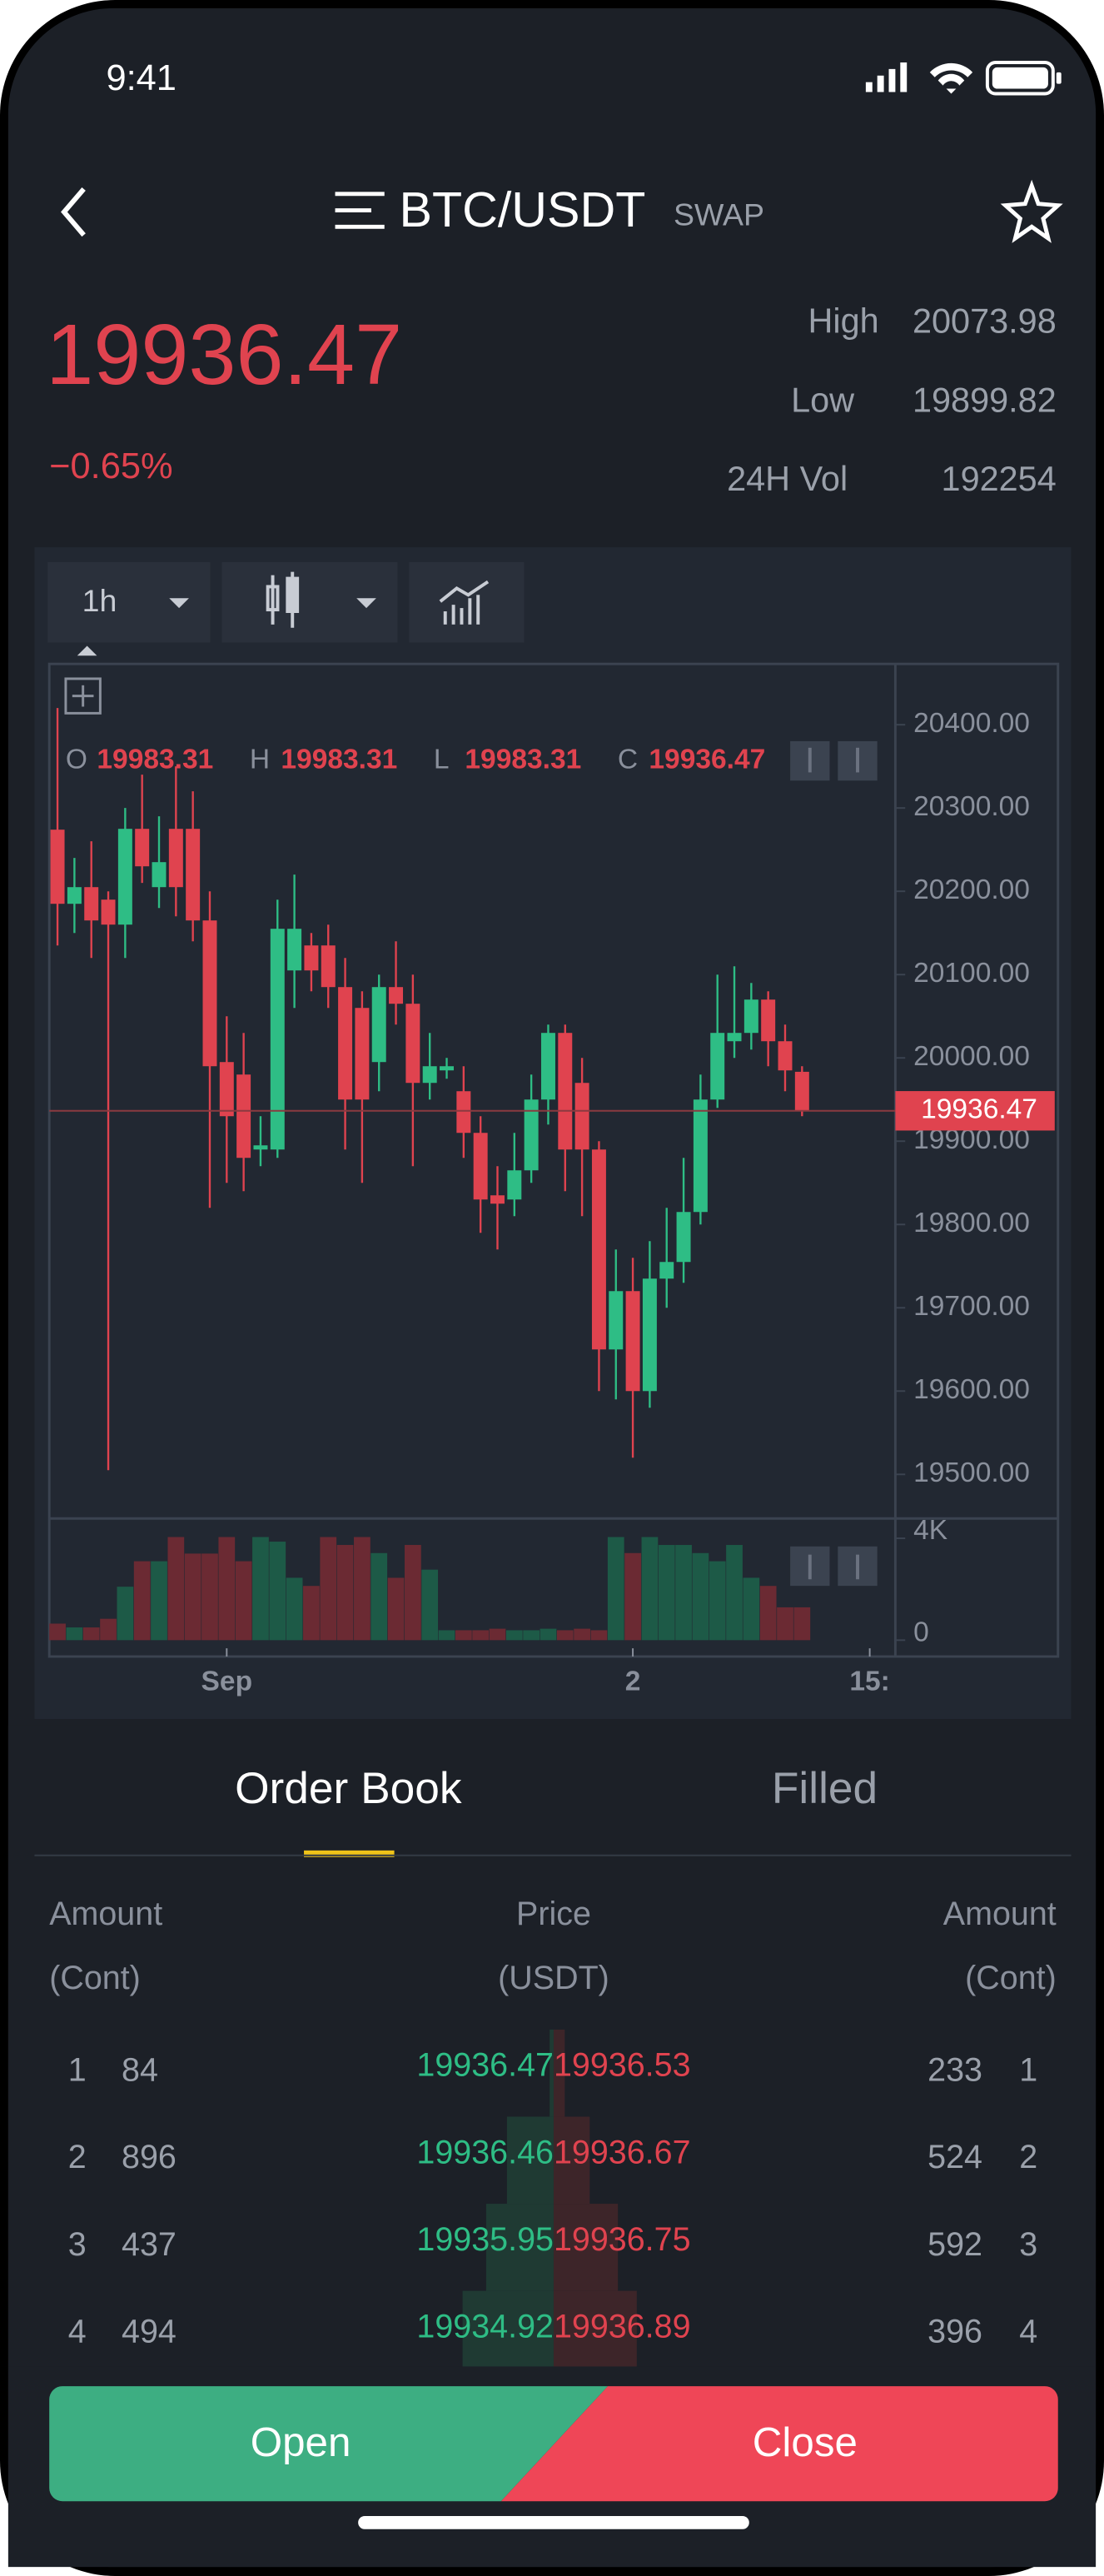 This screenshot has height=2576, width=1104. I want to click on y-tick-label: 20200.00, so click(971, 889).